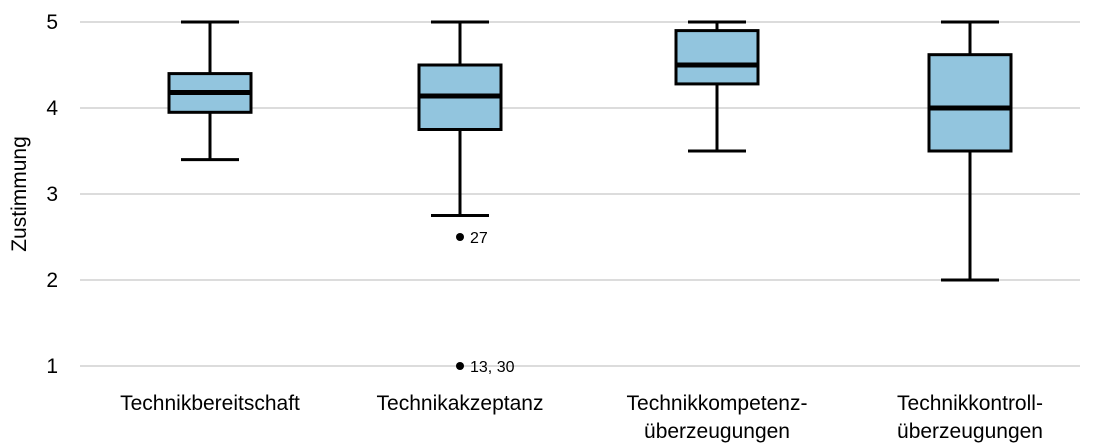 The width and height of the screenshot is (1093, 445). I want to click on category-label-line: Technikbereitschaft, so click(210, 403).